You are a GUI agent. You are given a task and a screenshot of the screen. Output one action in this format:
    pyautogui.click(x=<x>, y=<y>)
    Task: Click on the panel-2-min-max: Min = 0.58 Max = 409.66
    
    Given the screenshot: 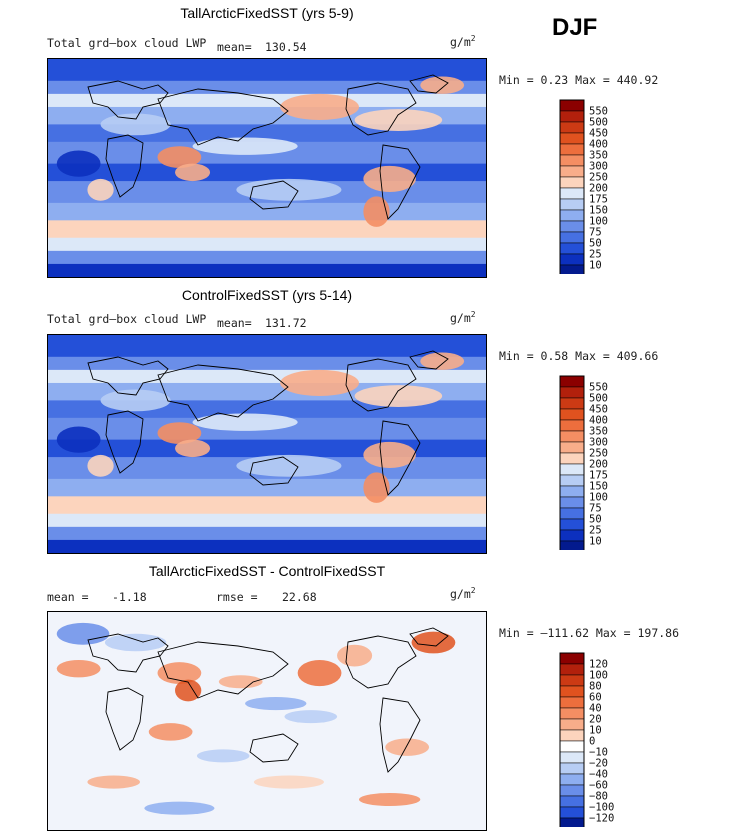 What is the action you would take?
    pyautogui.click(x=579, y=356)
    